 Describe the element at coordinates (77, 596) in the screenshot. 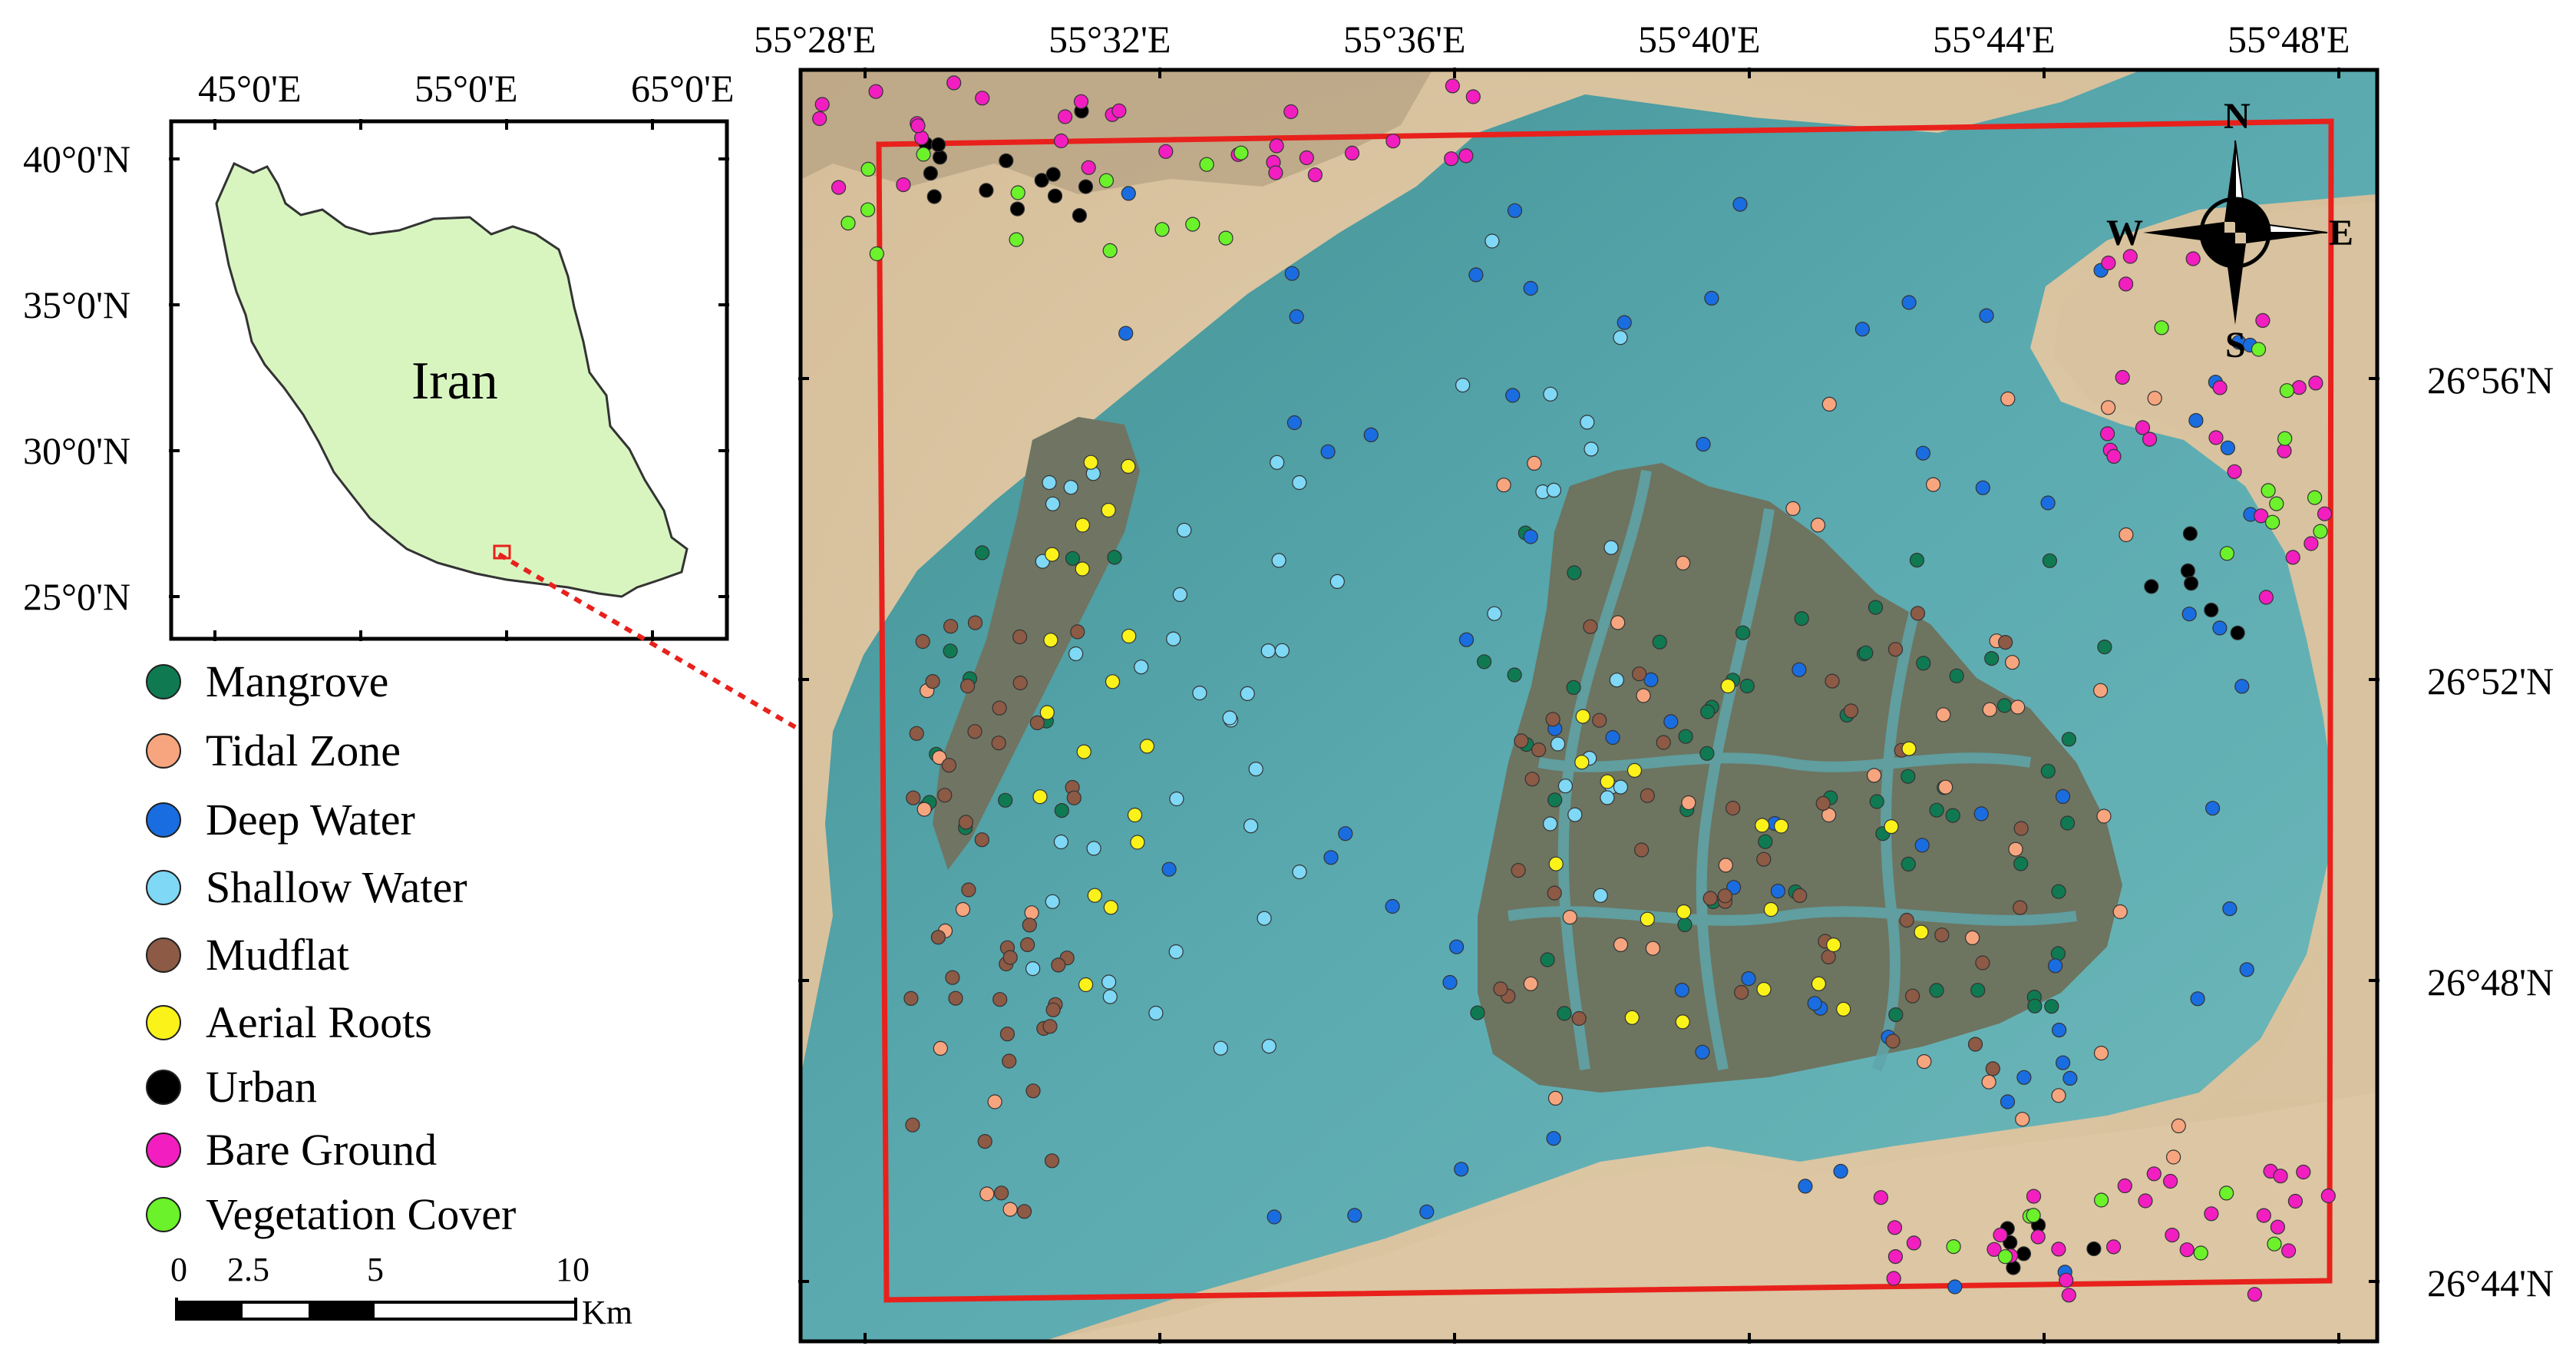

I see `inset-lat-label-3: 25°0'N` at that location.